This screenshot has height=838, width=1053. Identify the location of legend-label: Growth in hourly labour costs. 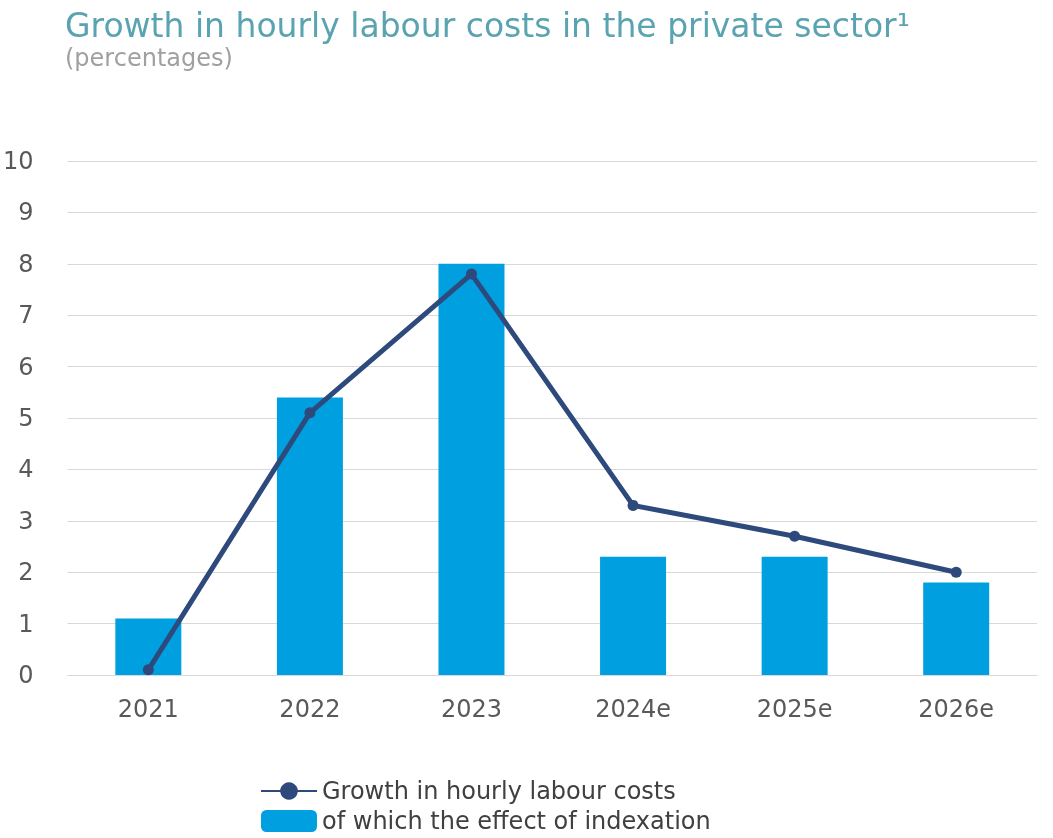
(499, 791).